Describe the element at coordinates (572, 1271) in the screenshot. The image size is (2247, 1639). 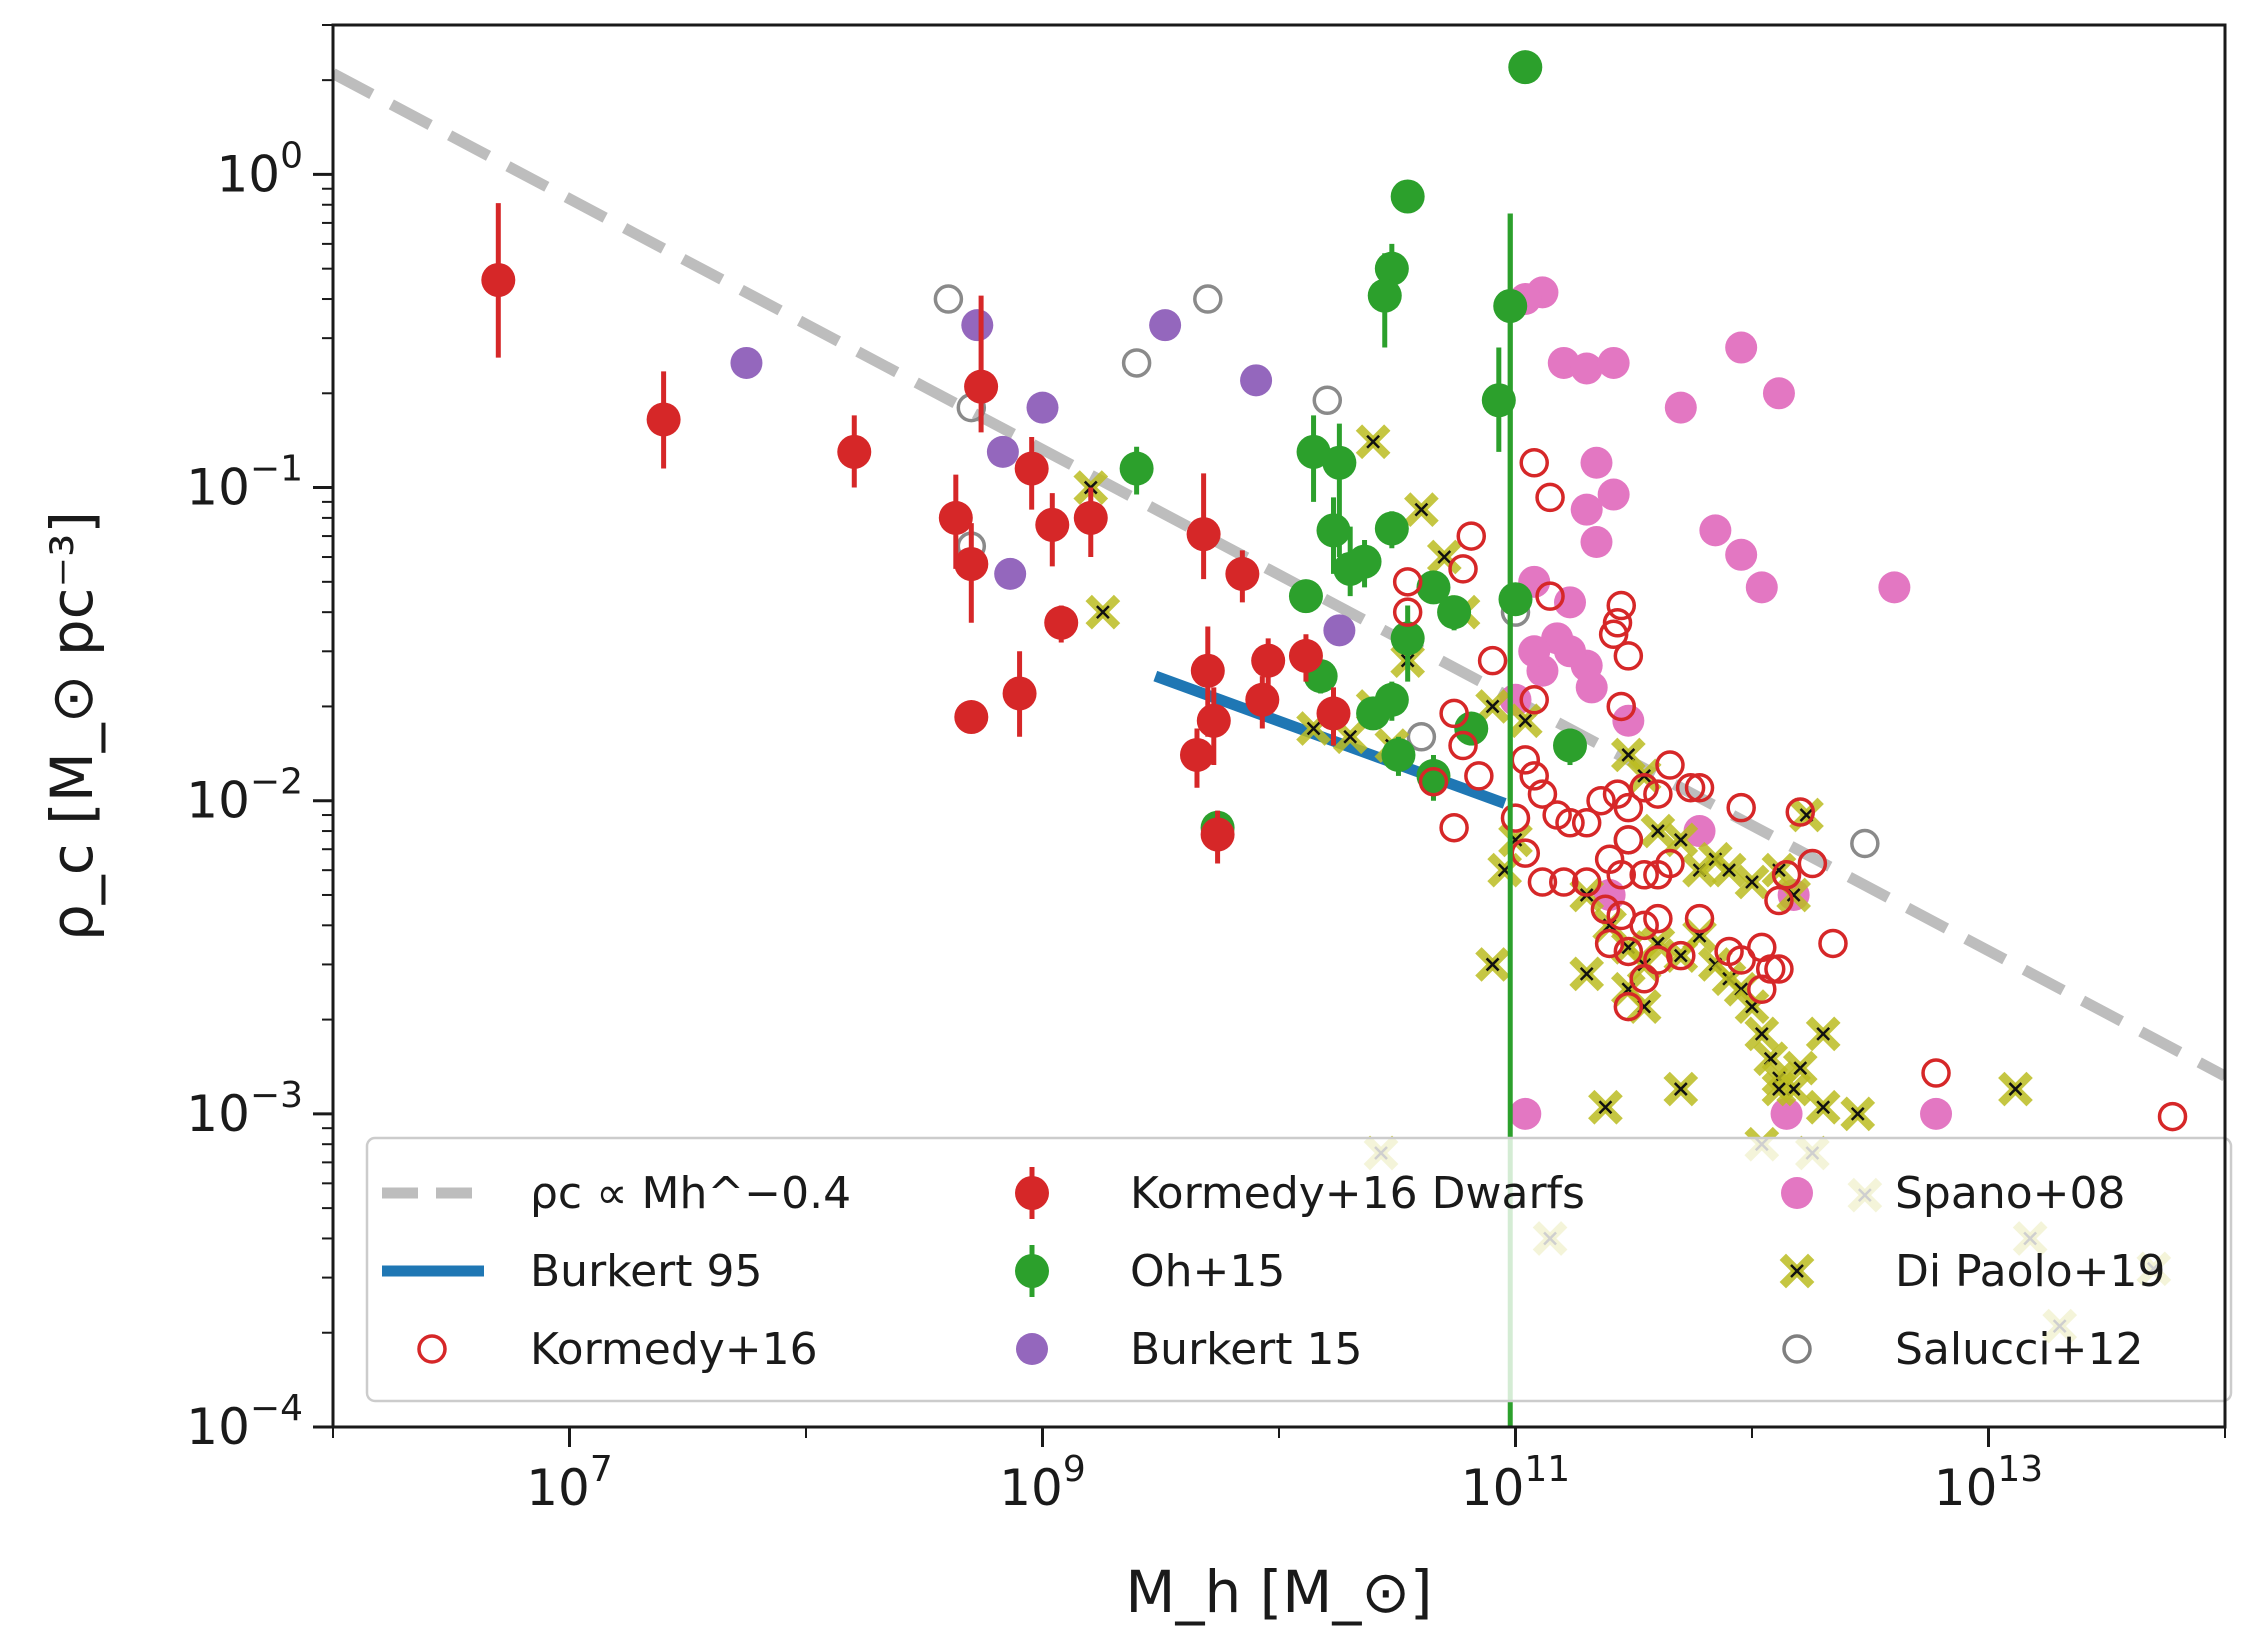
I see `legend-entry: Burkert 95` at that location.